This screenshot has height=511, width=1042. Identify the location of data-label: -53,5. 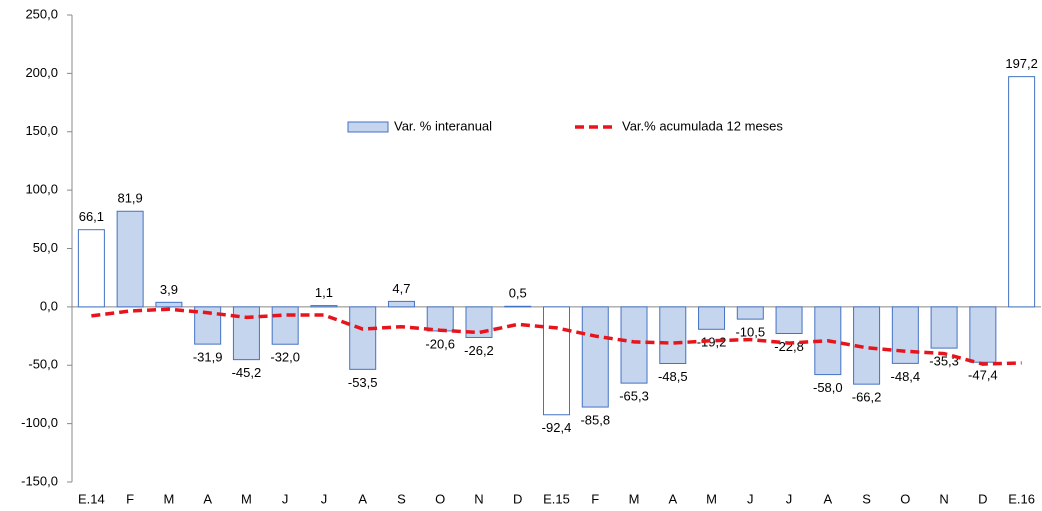
(363, 382).